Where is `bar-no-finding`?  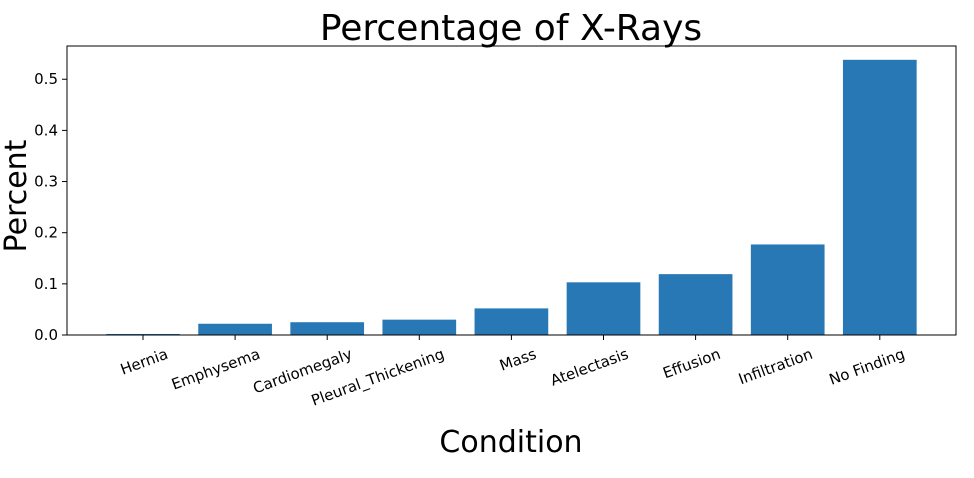
bar-no-finding is located at coordinates (879, 197).